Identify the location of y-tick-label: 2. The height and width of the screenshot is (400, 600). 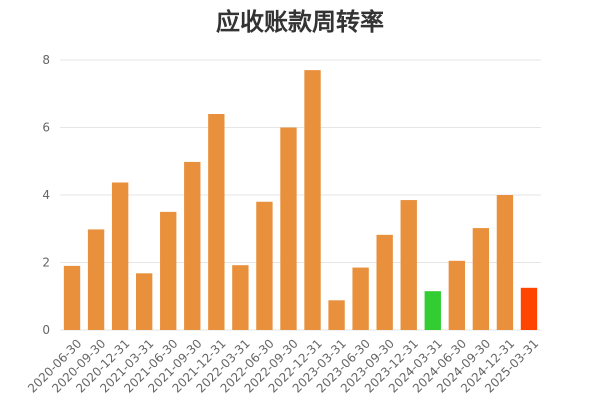
(46, 263).